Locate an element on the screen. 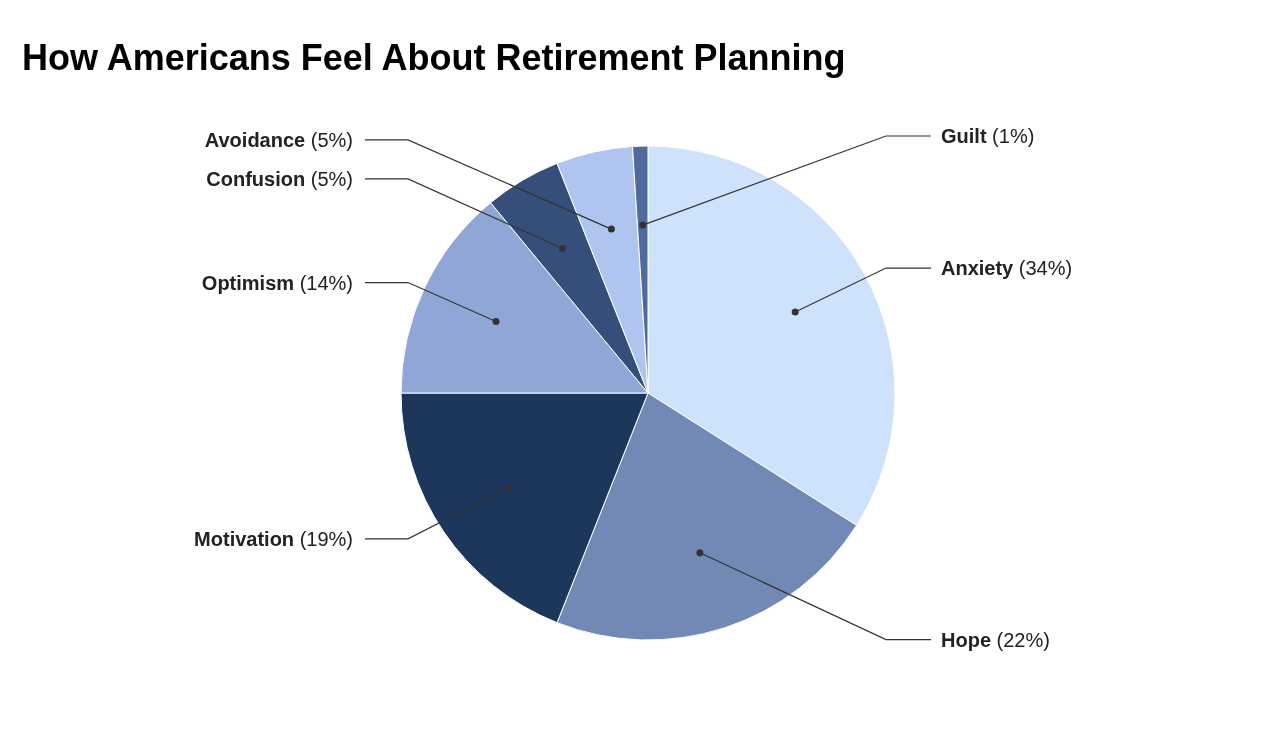 This screenshot has height=747, width=1280. chart-title: How Americans Feel About Retirement Planning is located at coordinates (434, 57).